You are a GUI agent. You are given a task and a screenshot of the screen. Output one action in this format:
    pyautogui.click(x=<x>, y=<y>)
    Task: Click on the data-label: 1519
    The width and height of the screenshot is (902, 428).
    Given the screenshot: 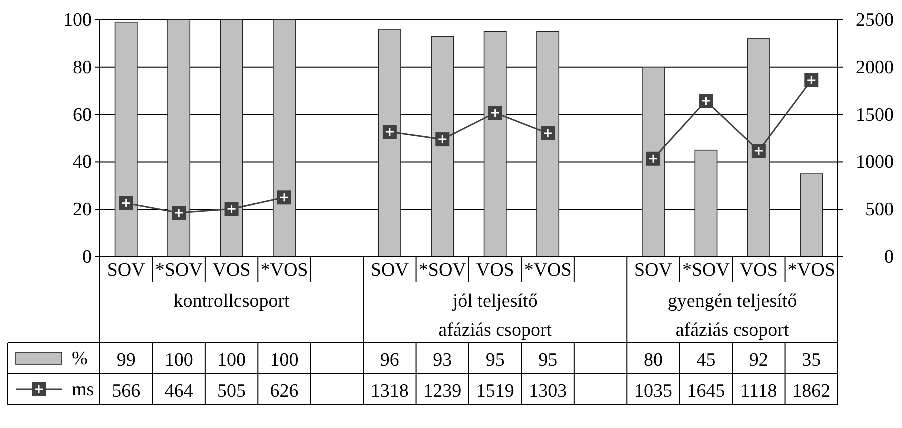 What is the action you would take?
    pyautogui.click(x=495, y=391)
    